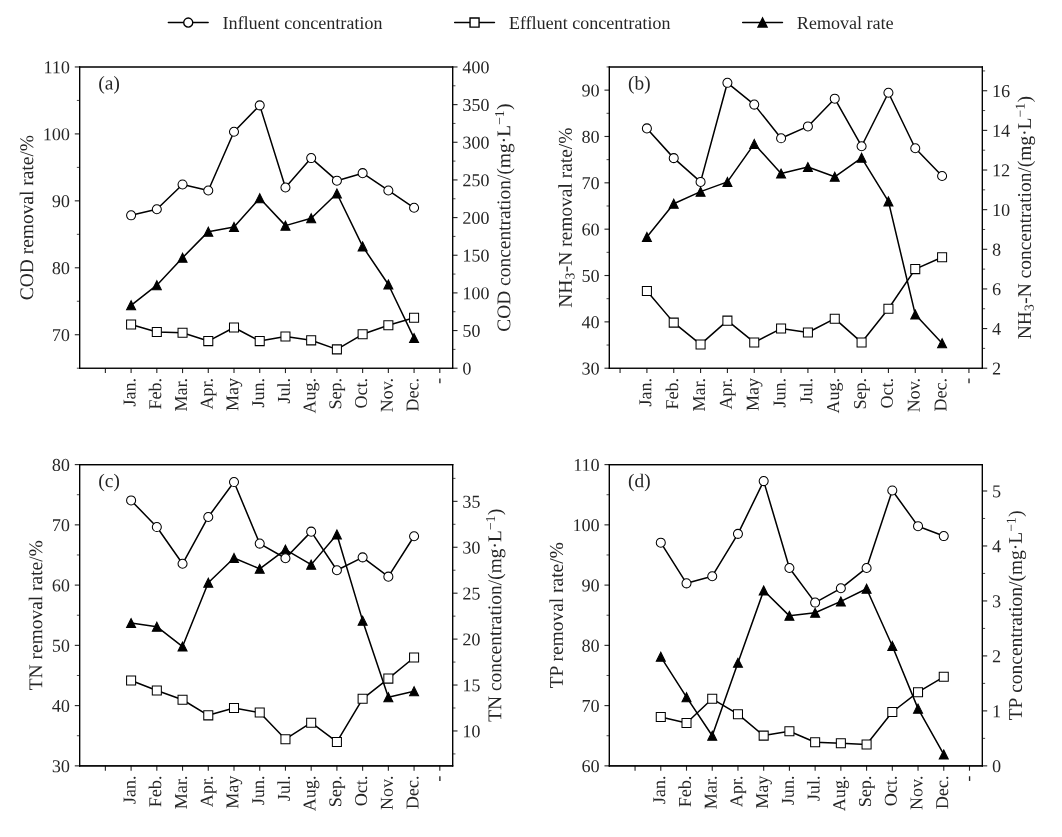 Image resolution: width=1062 pixels, height=837 pixels. What do you see at coordinates (109, 482) in the screenshot?
I see `chart-title: (c)` at bounding box center [109, 482].